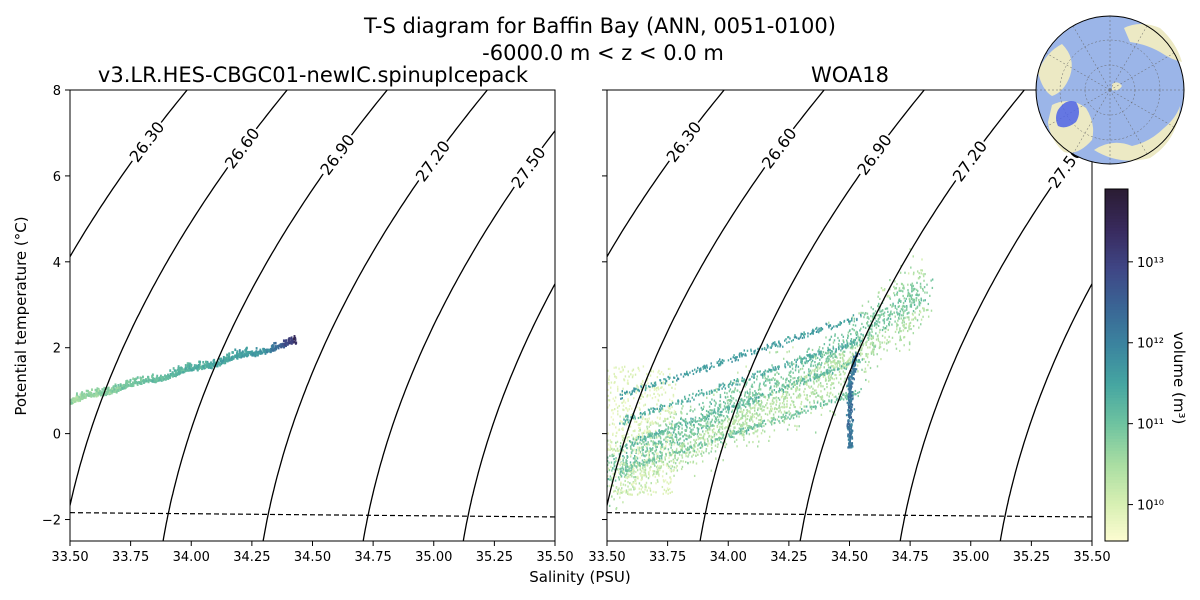 This screenshot has height=600, width=1200. What do you see at coordinates (337, 154) in the screenshot?
I see `contour-labels: 26.30 26.60 26.90 27.20 27.50` at bounding box center [337, 154].